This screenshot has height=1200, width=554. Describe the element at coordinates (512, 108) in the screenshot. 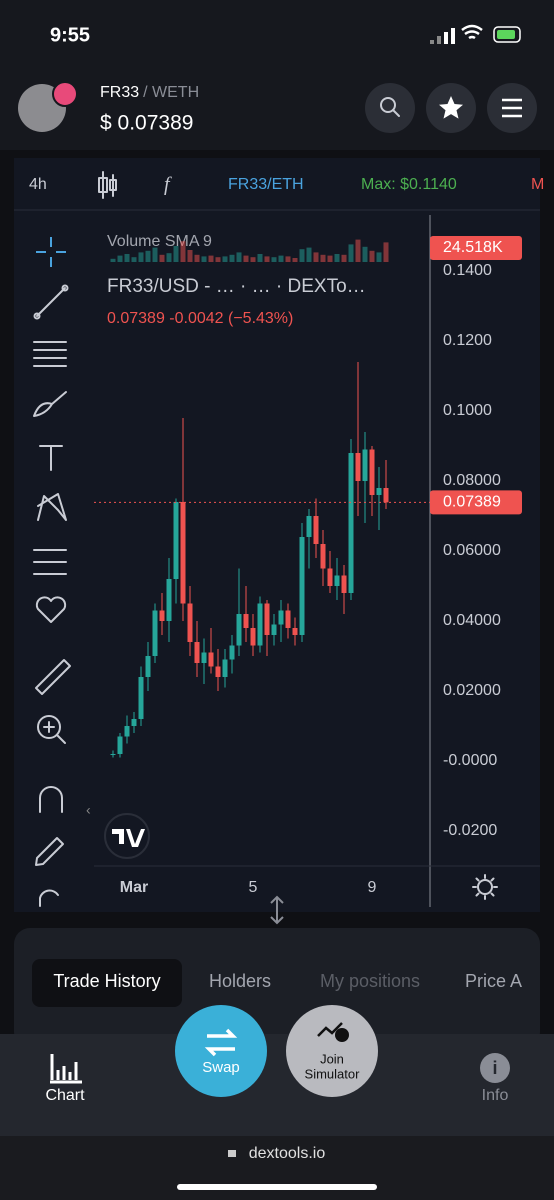

I see `menu-button` at that location.